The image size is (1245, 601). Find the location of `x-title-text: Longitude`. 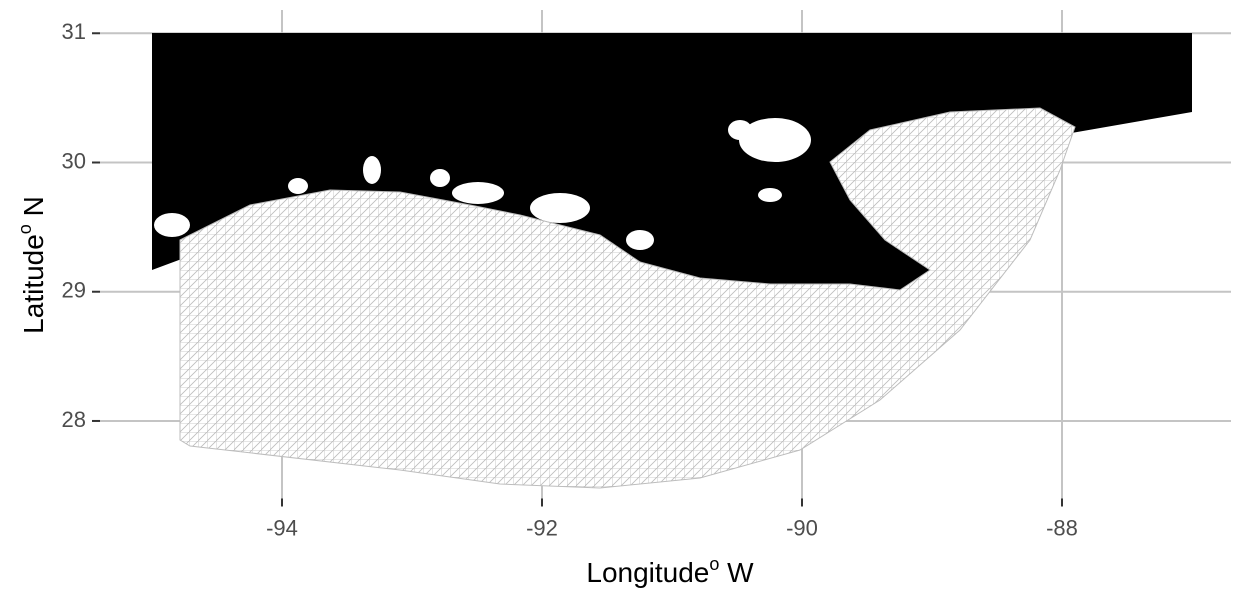

x-title-text: Longitude is located at coordinates (647, 572).